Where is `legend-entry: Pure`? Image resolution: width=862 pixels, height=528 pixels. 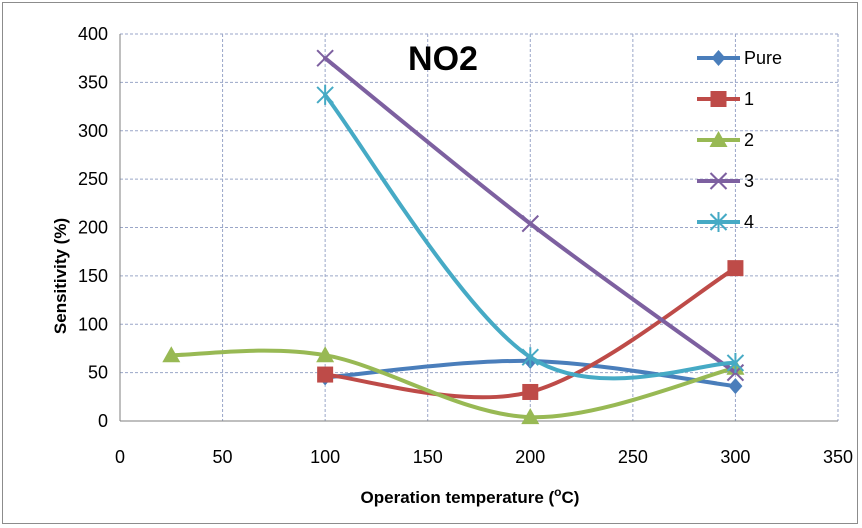 legend-entry: Pure is located at coordinates (739, 58).